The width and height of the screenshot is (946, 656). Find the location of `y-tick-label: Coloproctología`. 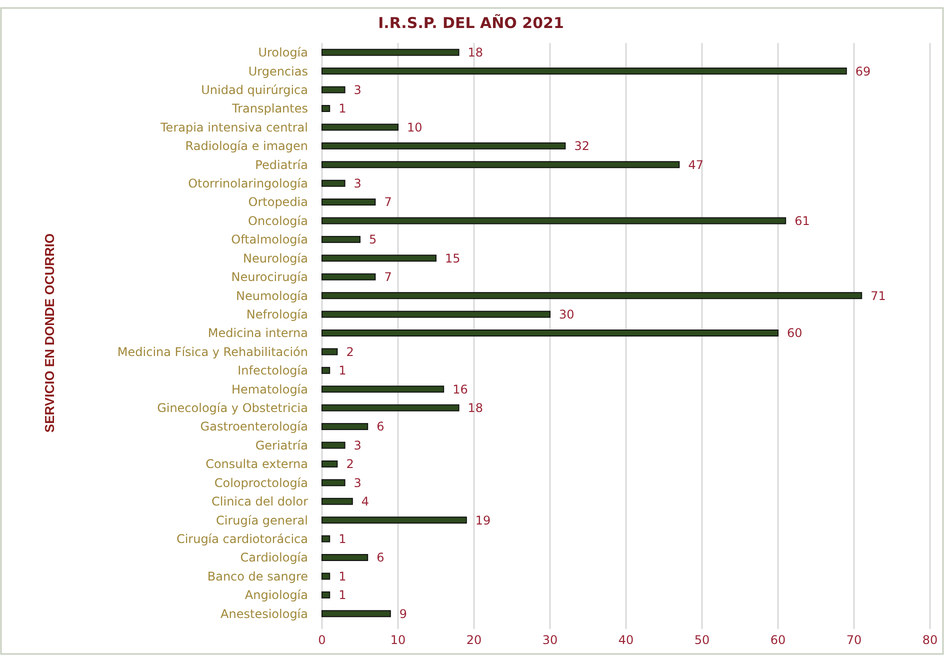

y-tick-label: Coloproctología is located at coordinates (261, 483).